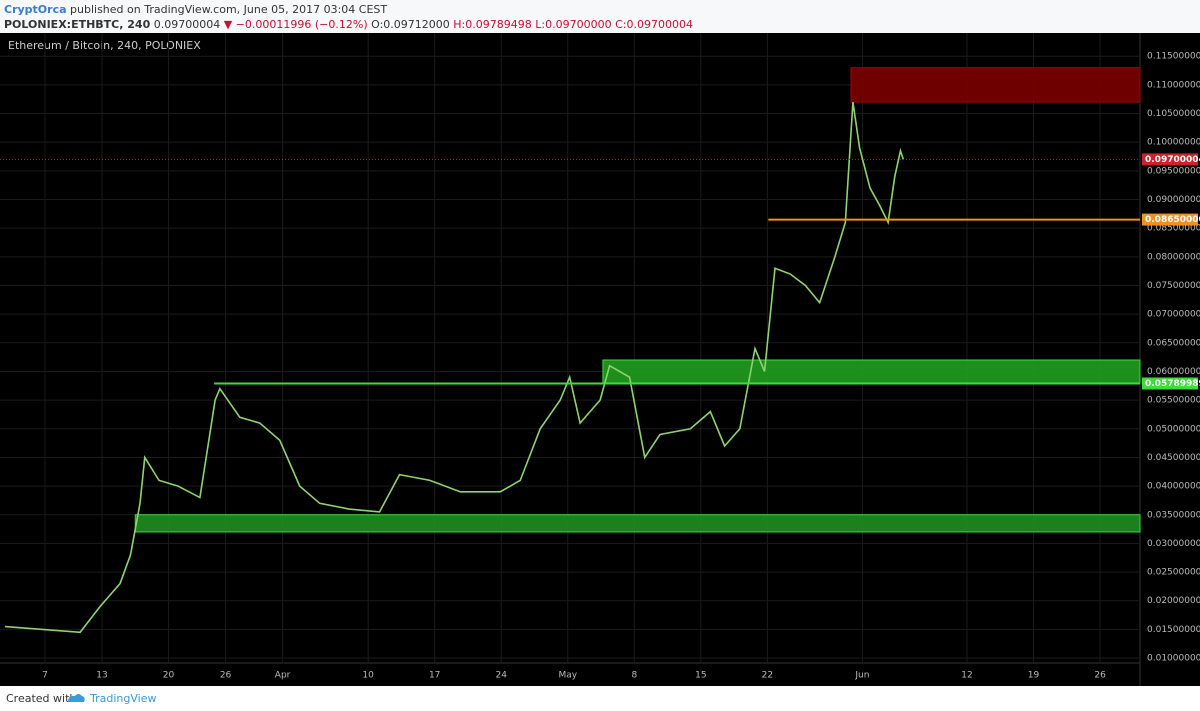 The width and height of the screenshot is (1200, 711). What do you see at coordinates (283, 676) in the screenshot?
I see `x-tick-label: Apr` at bounding box center [283, 676].